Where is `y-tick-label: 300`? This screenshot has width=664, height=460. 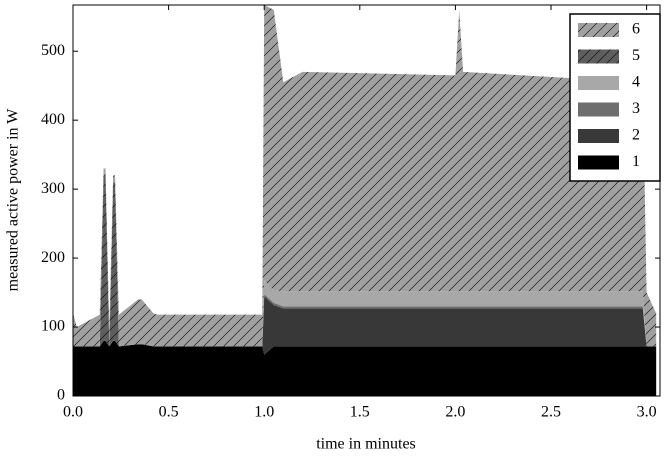 y-tick-label: 300 is located at coordinates (53, 188).